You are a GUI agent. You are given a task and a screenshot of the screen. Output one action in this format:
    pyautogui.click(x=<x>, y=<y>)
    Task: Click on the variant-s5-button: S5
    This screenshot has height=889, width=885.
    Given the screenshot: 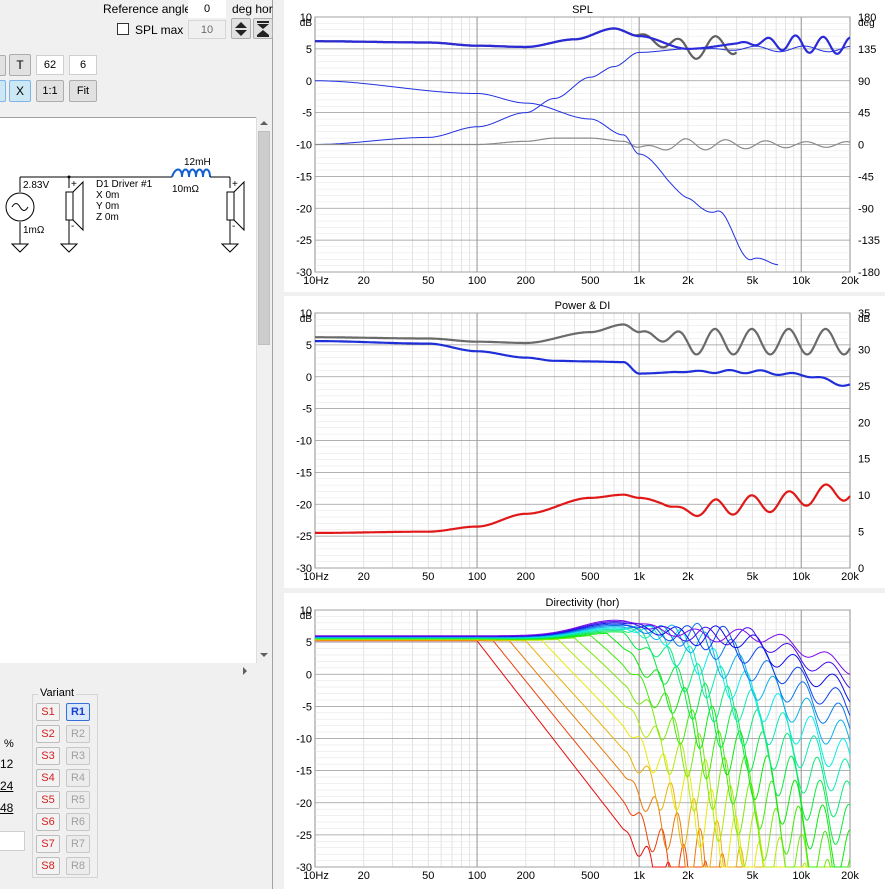 What is the action you would take?
    pyautogui.click(x=48, y=800)
    